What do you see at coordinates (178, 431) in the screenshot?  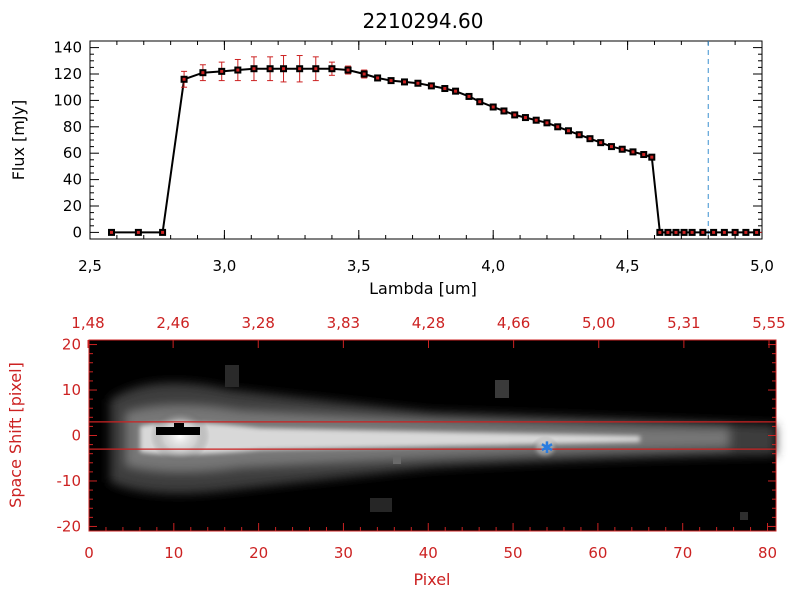 I see `bad-pixel-block` at bounding box center [178, 431].